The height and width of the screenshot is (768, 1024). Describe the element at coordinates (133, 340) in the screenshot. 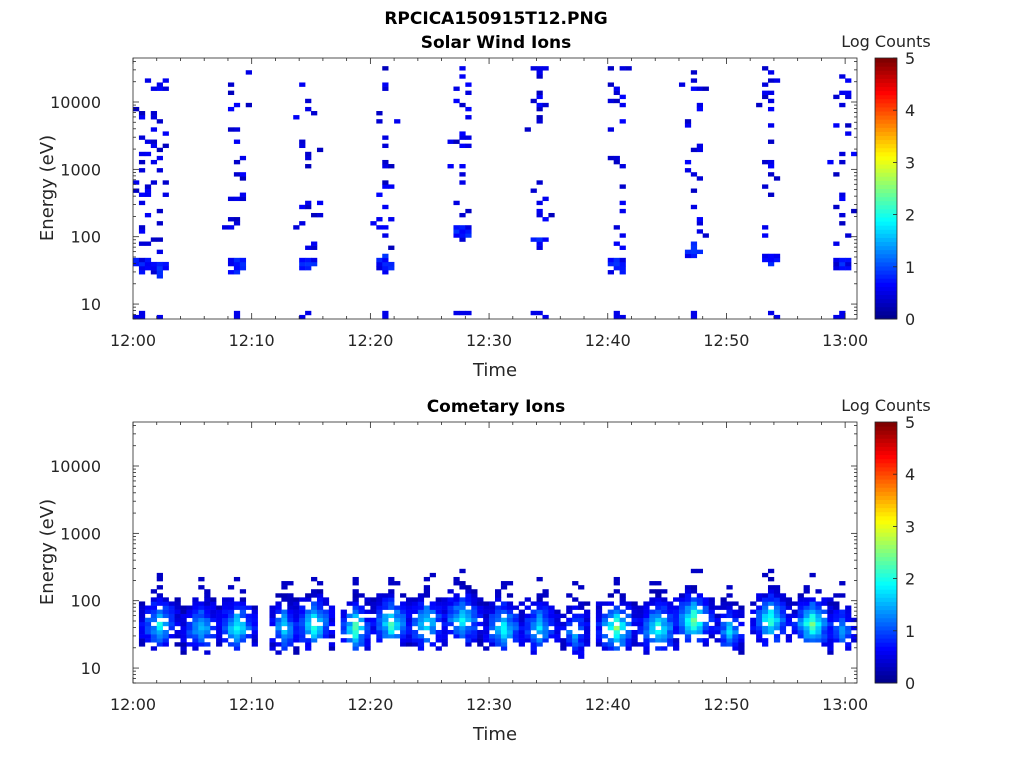

I see `x-tick-label: 12:00` at that location.